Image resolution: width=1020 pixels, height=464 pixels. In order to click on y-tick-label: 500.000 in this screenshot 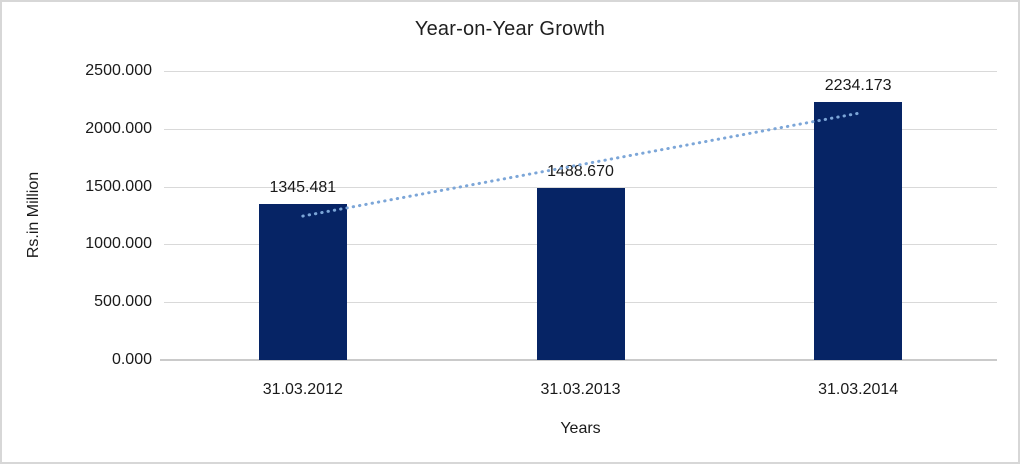, I will do `click(123, 302)`.